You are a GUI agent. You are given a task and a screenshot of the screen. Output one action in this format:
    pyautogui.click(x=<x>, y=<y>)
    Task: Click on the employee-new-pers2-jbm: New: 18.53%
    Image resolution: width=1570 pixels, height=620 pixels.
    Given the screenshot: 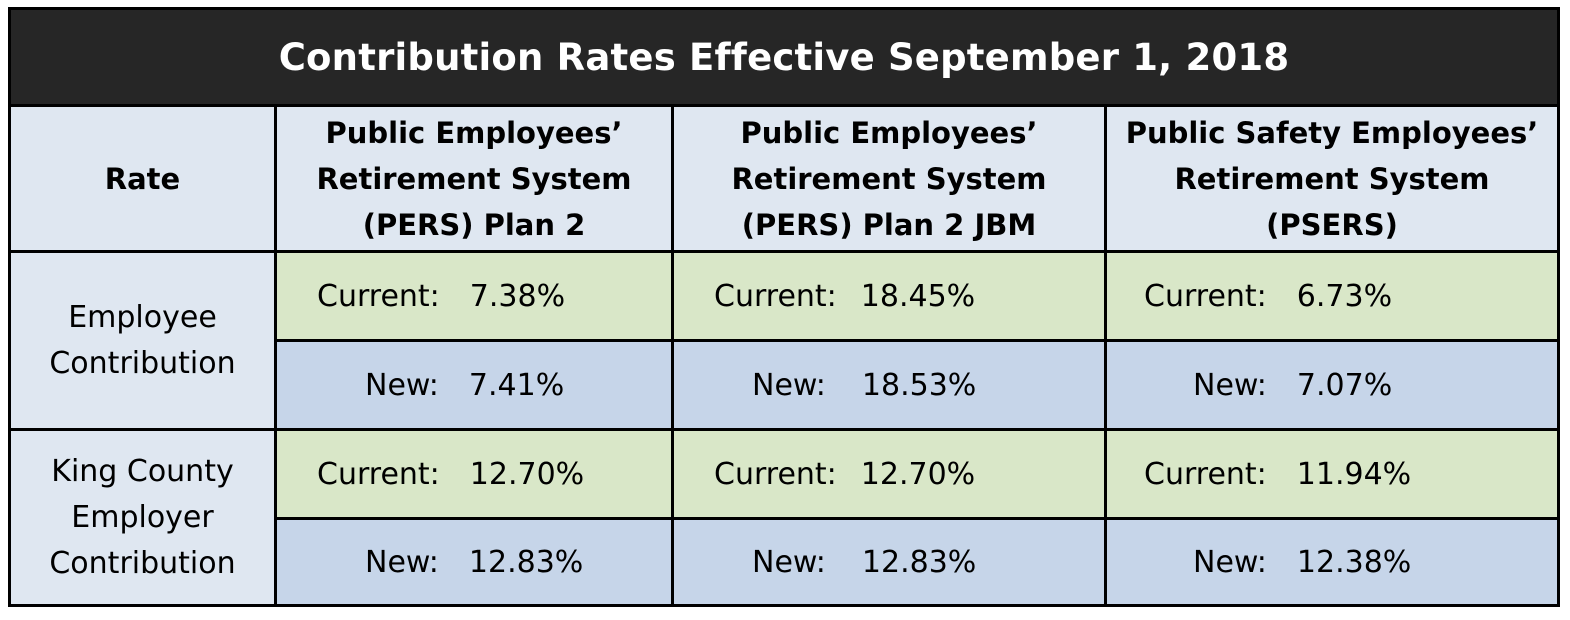 What is the action you would take?
    pyautogui.click(x=889, y=385)
    